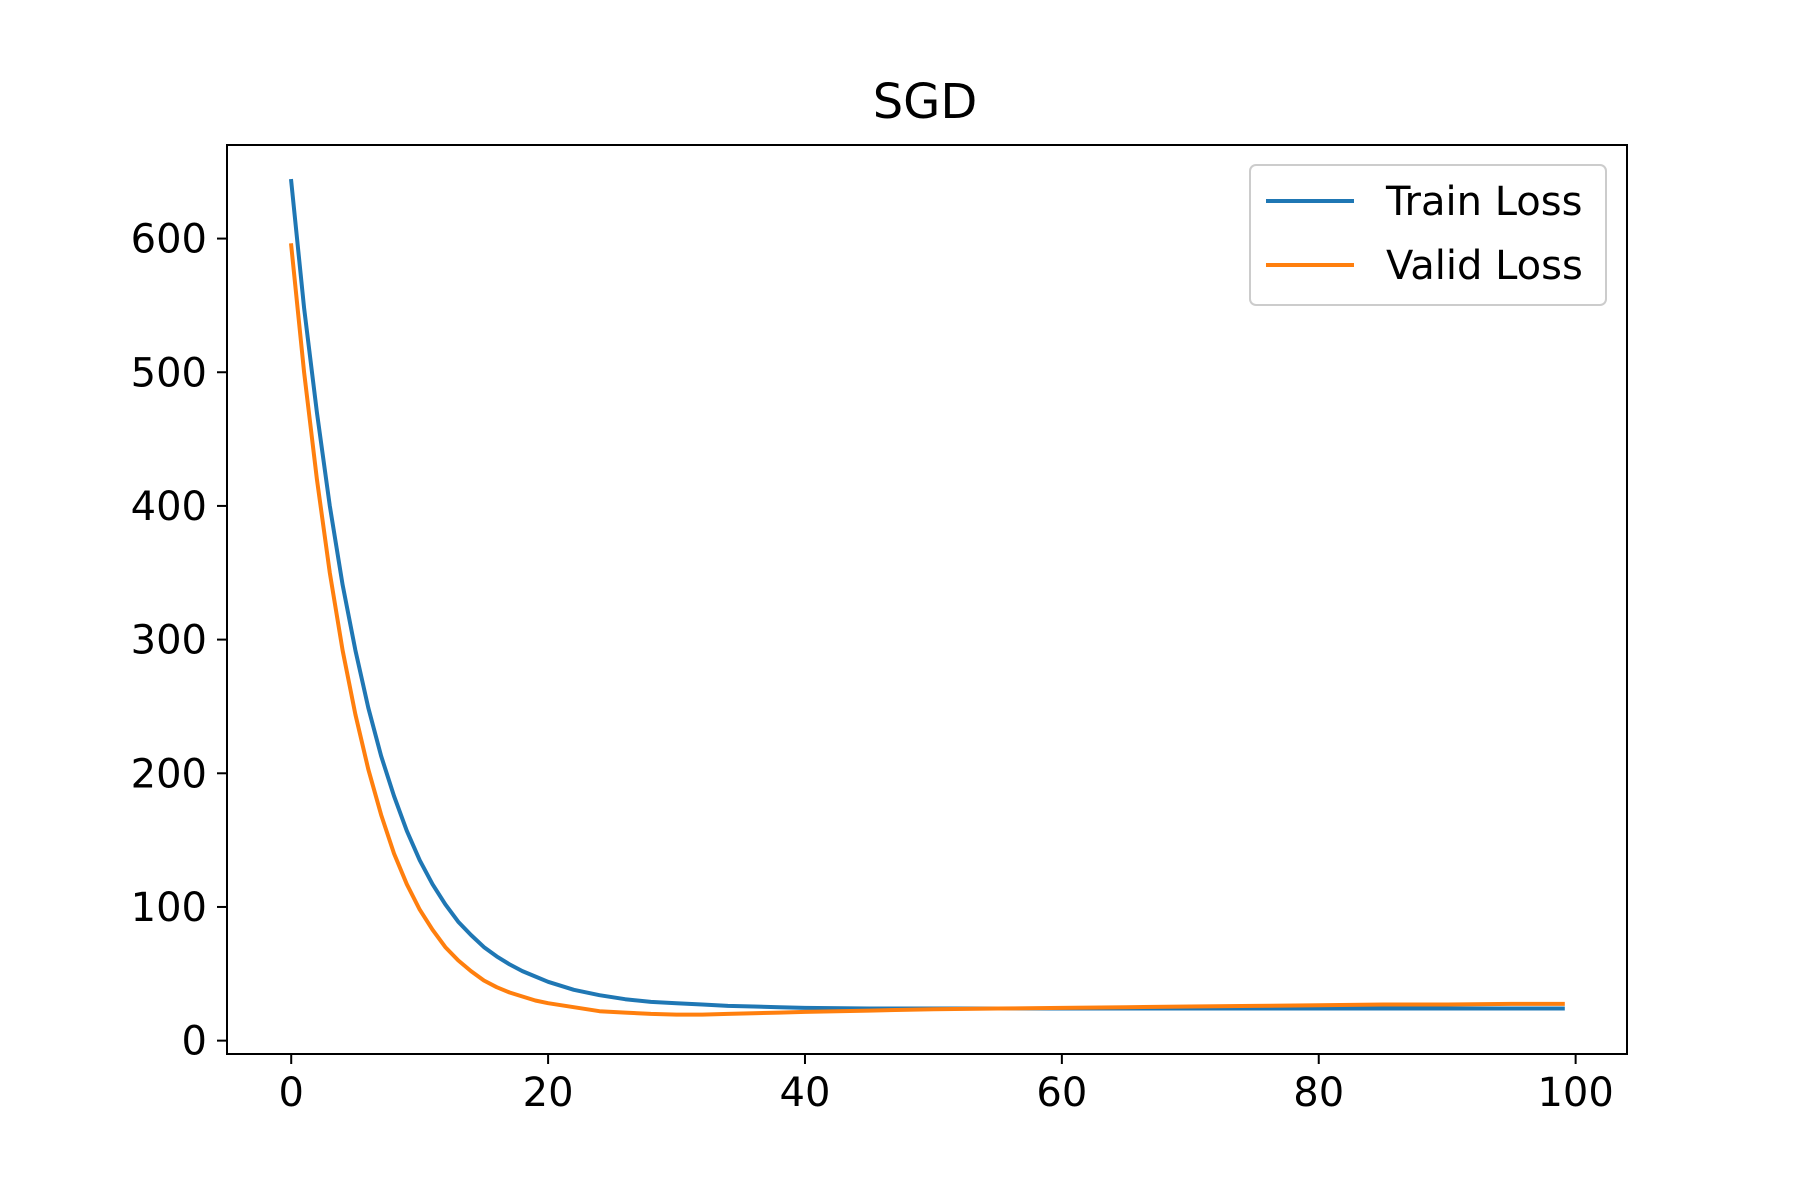 The image size is (1800, 1200). I want to click on y-tick-label: 0, so click(194, 1042).